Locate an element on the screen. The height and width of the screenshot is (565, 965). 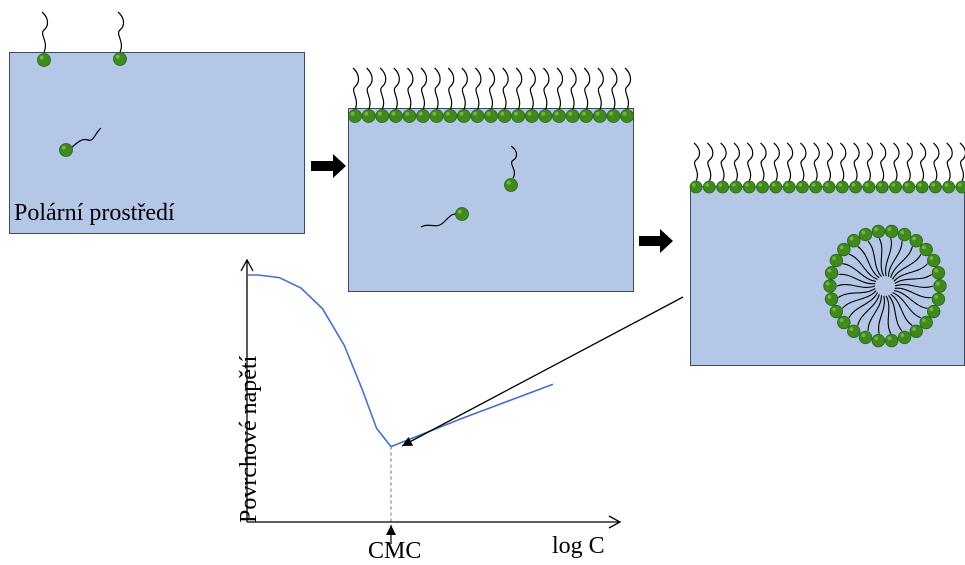
stage2-medium is located at coordinates (491, 200).